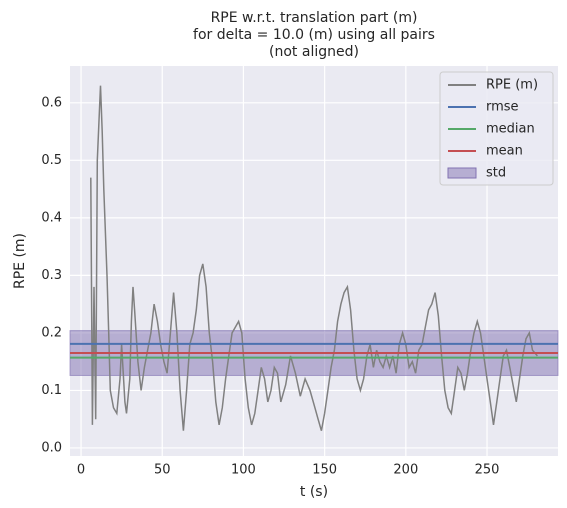 This screenshot has width=567, height=508. Describe the element at coordinates (314, 18) in the screenshot. I see `chart-title: RPE w.r.t. translation part (m)` at that location.